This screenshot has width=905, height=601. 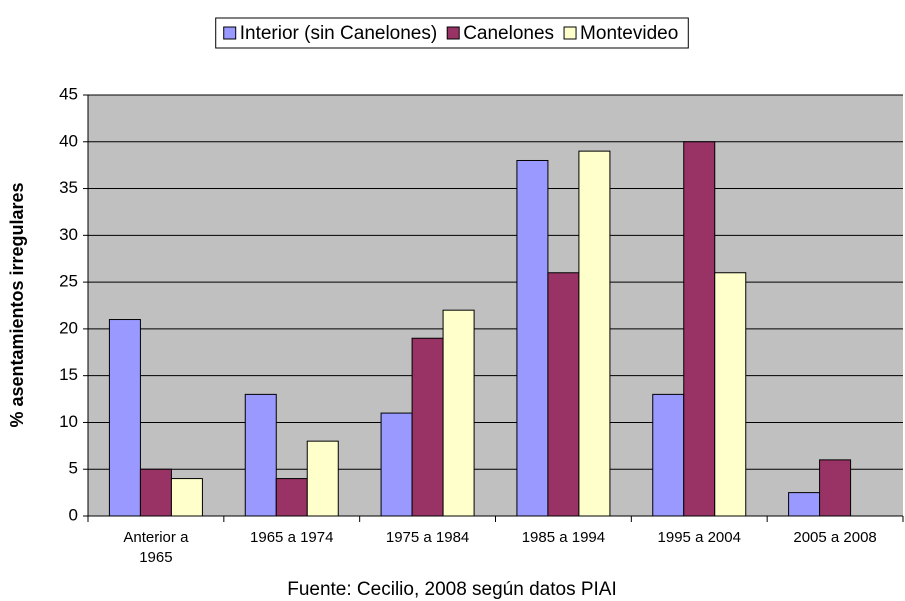 I want to click on y-tick-label: 25, so click(x=68, y=281).